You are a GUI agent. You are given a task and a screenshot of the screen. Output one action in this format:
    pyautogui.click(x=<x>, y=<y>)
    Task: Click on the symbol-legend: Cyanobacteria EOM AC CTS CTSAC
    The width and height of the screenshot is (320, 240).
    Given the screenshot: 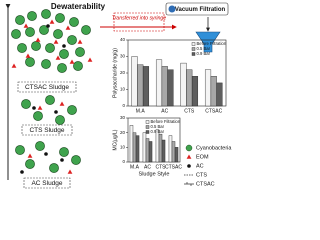 What is the action you would take?
    pyautogui.click(x=208, y=165)
    